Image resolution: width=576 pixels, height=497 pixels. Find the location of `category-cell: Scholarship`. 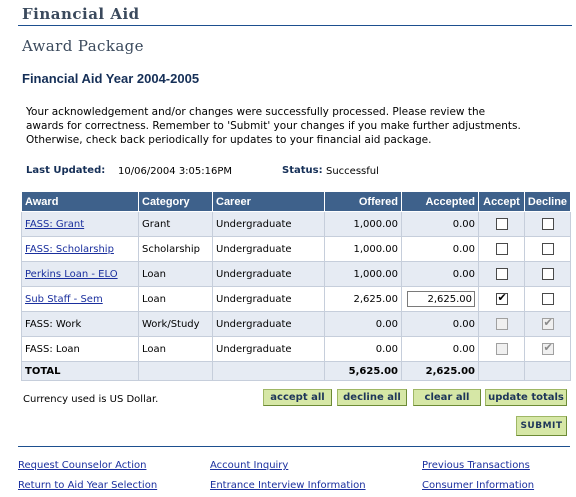

category-cell: Scholarship is located at coordinates (175, 249).